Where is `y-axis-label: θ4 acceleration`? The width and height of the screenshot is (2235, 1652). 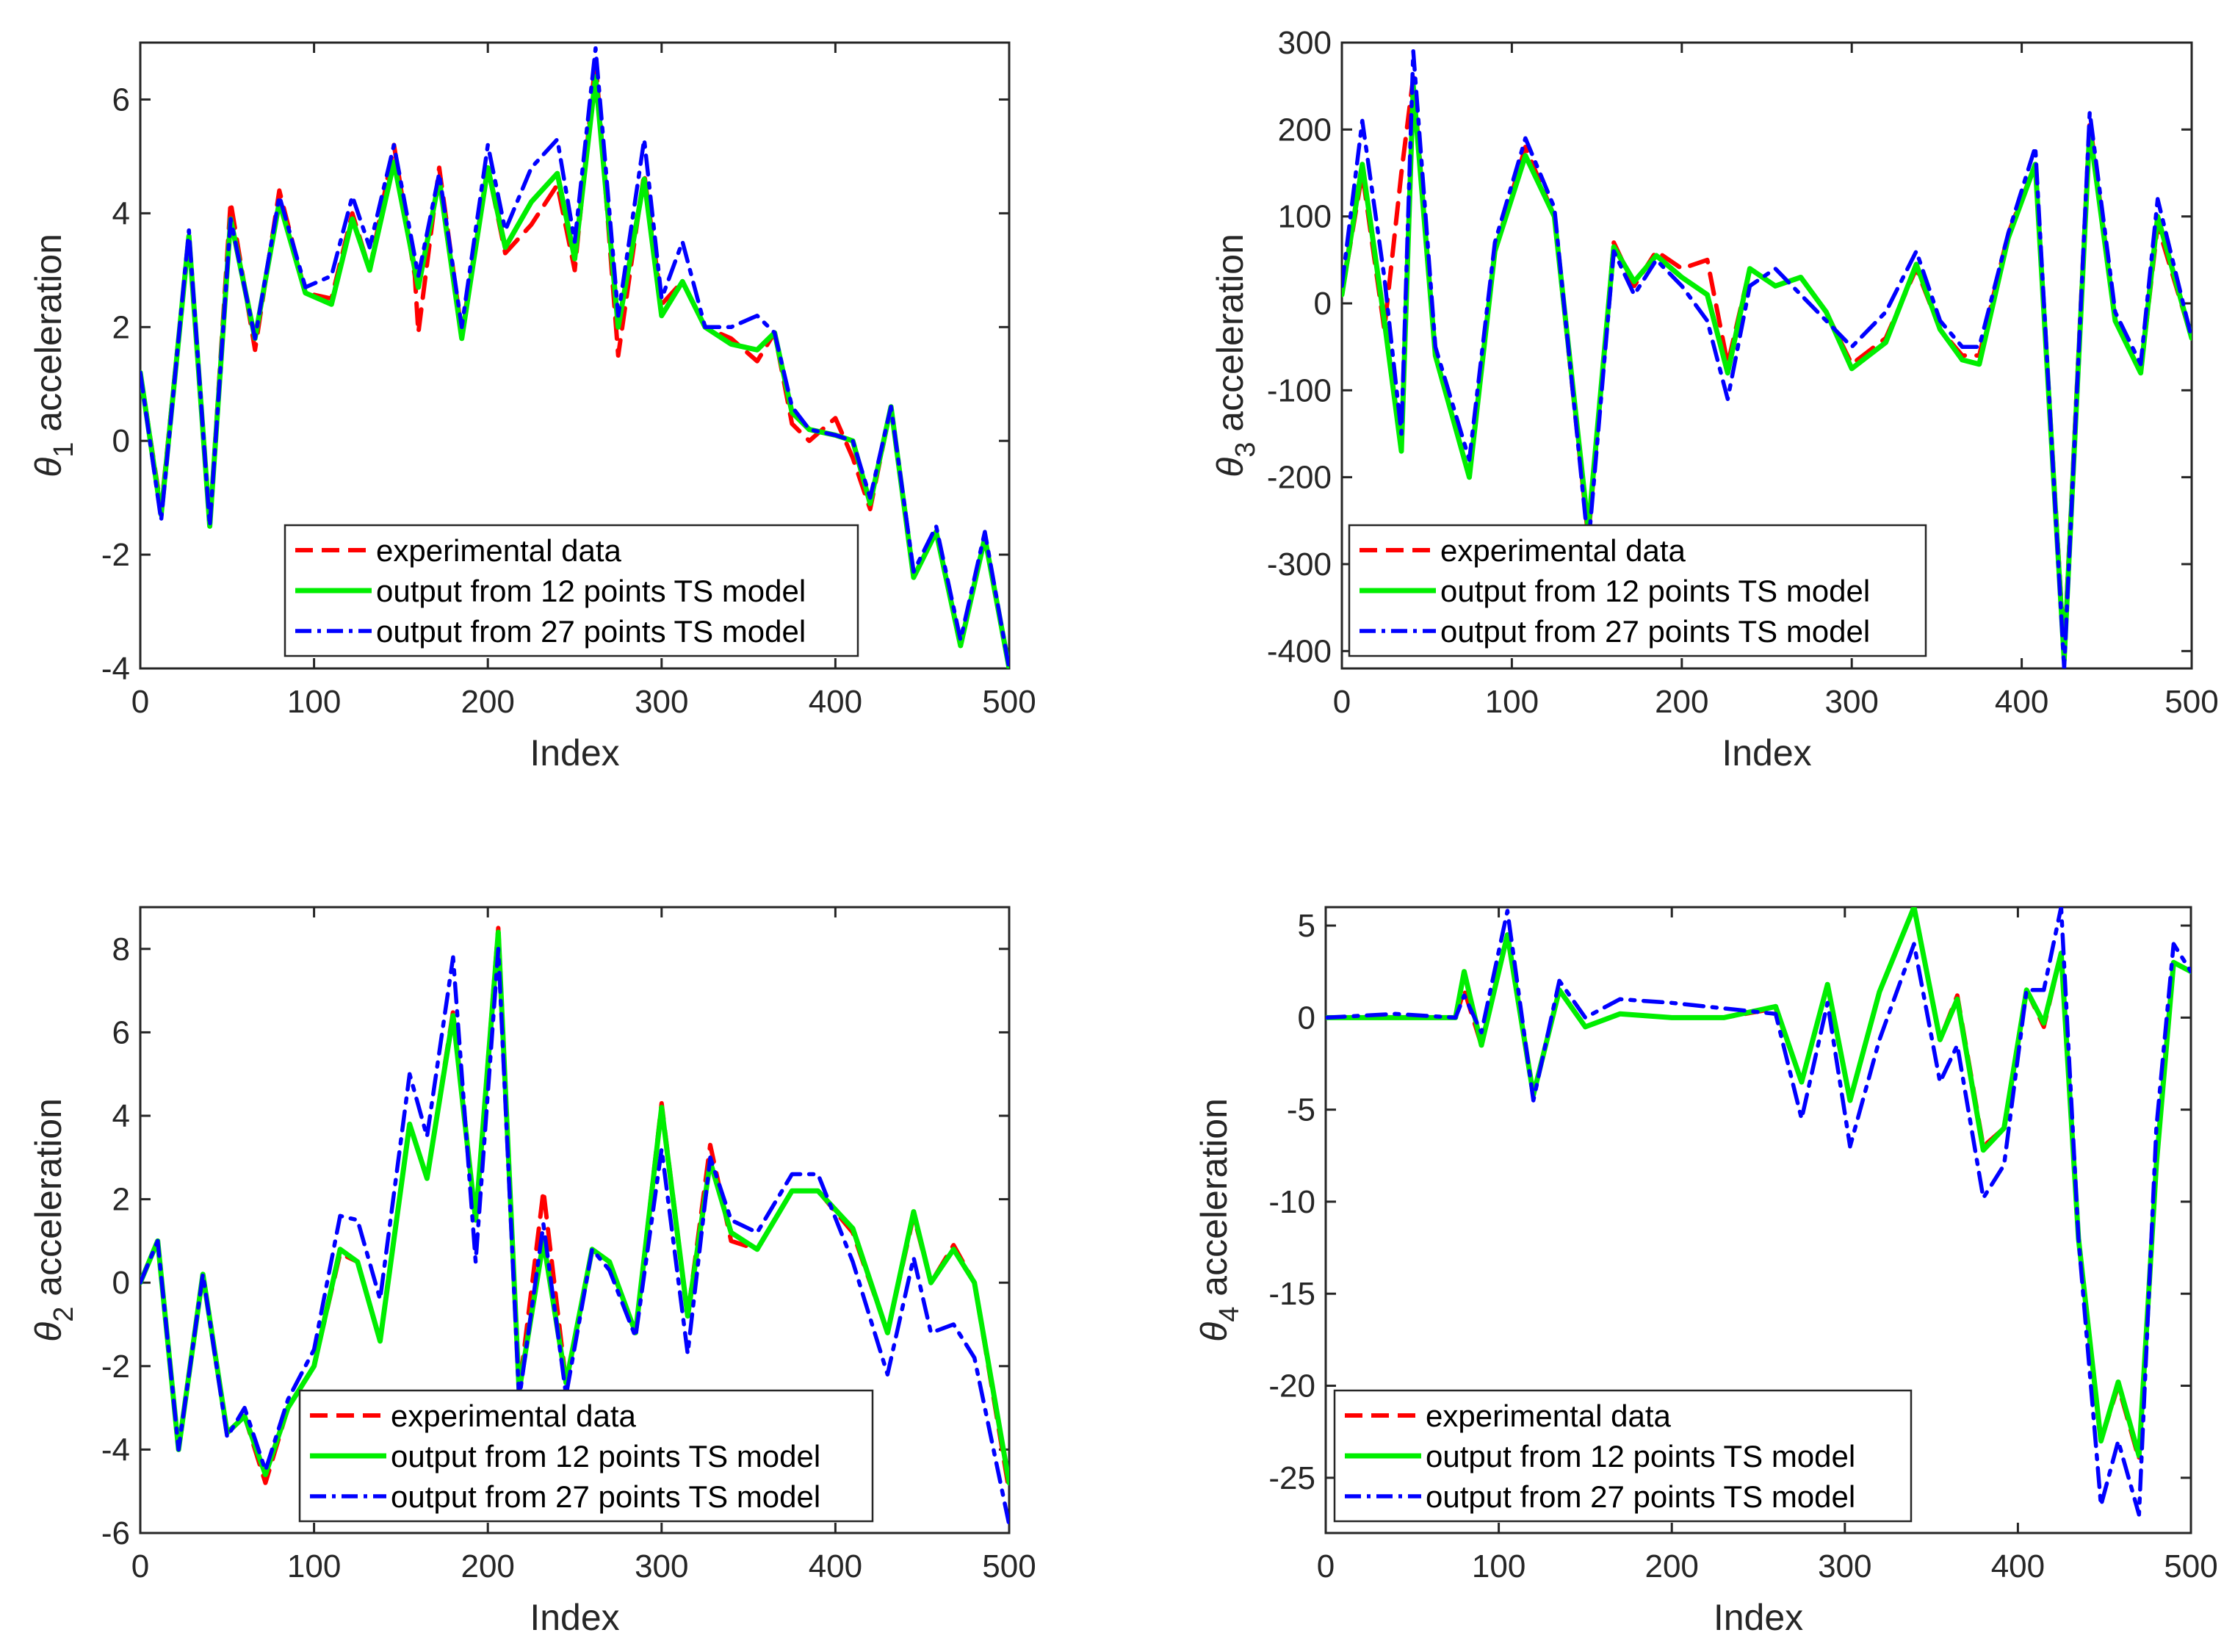
y-axis-label: θ4 acceleration is located at coordinates (1219, 1220).